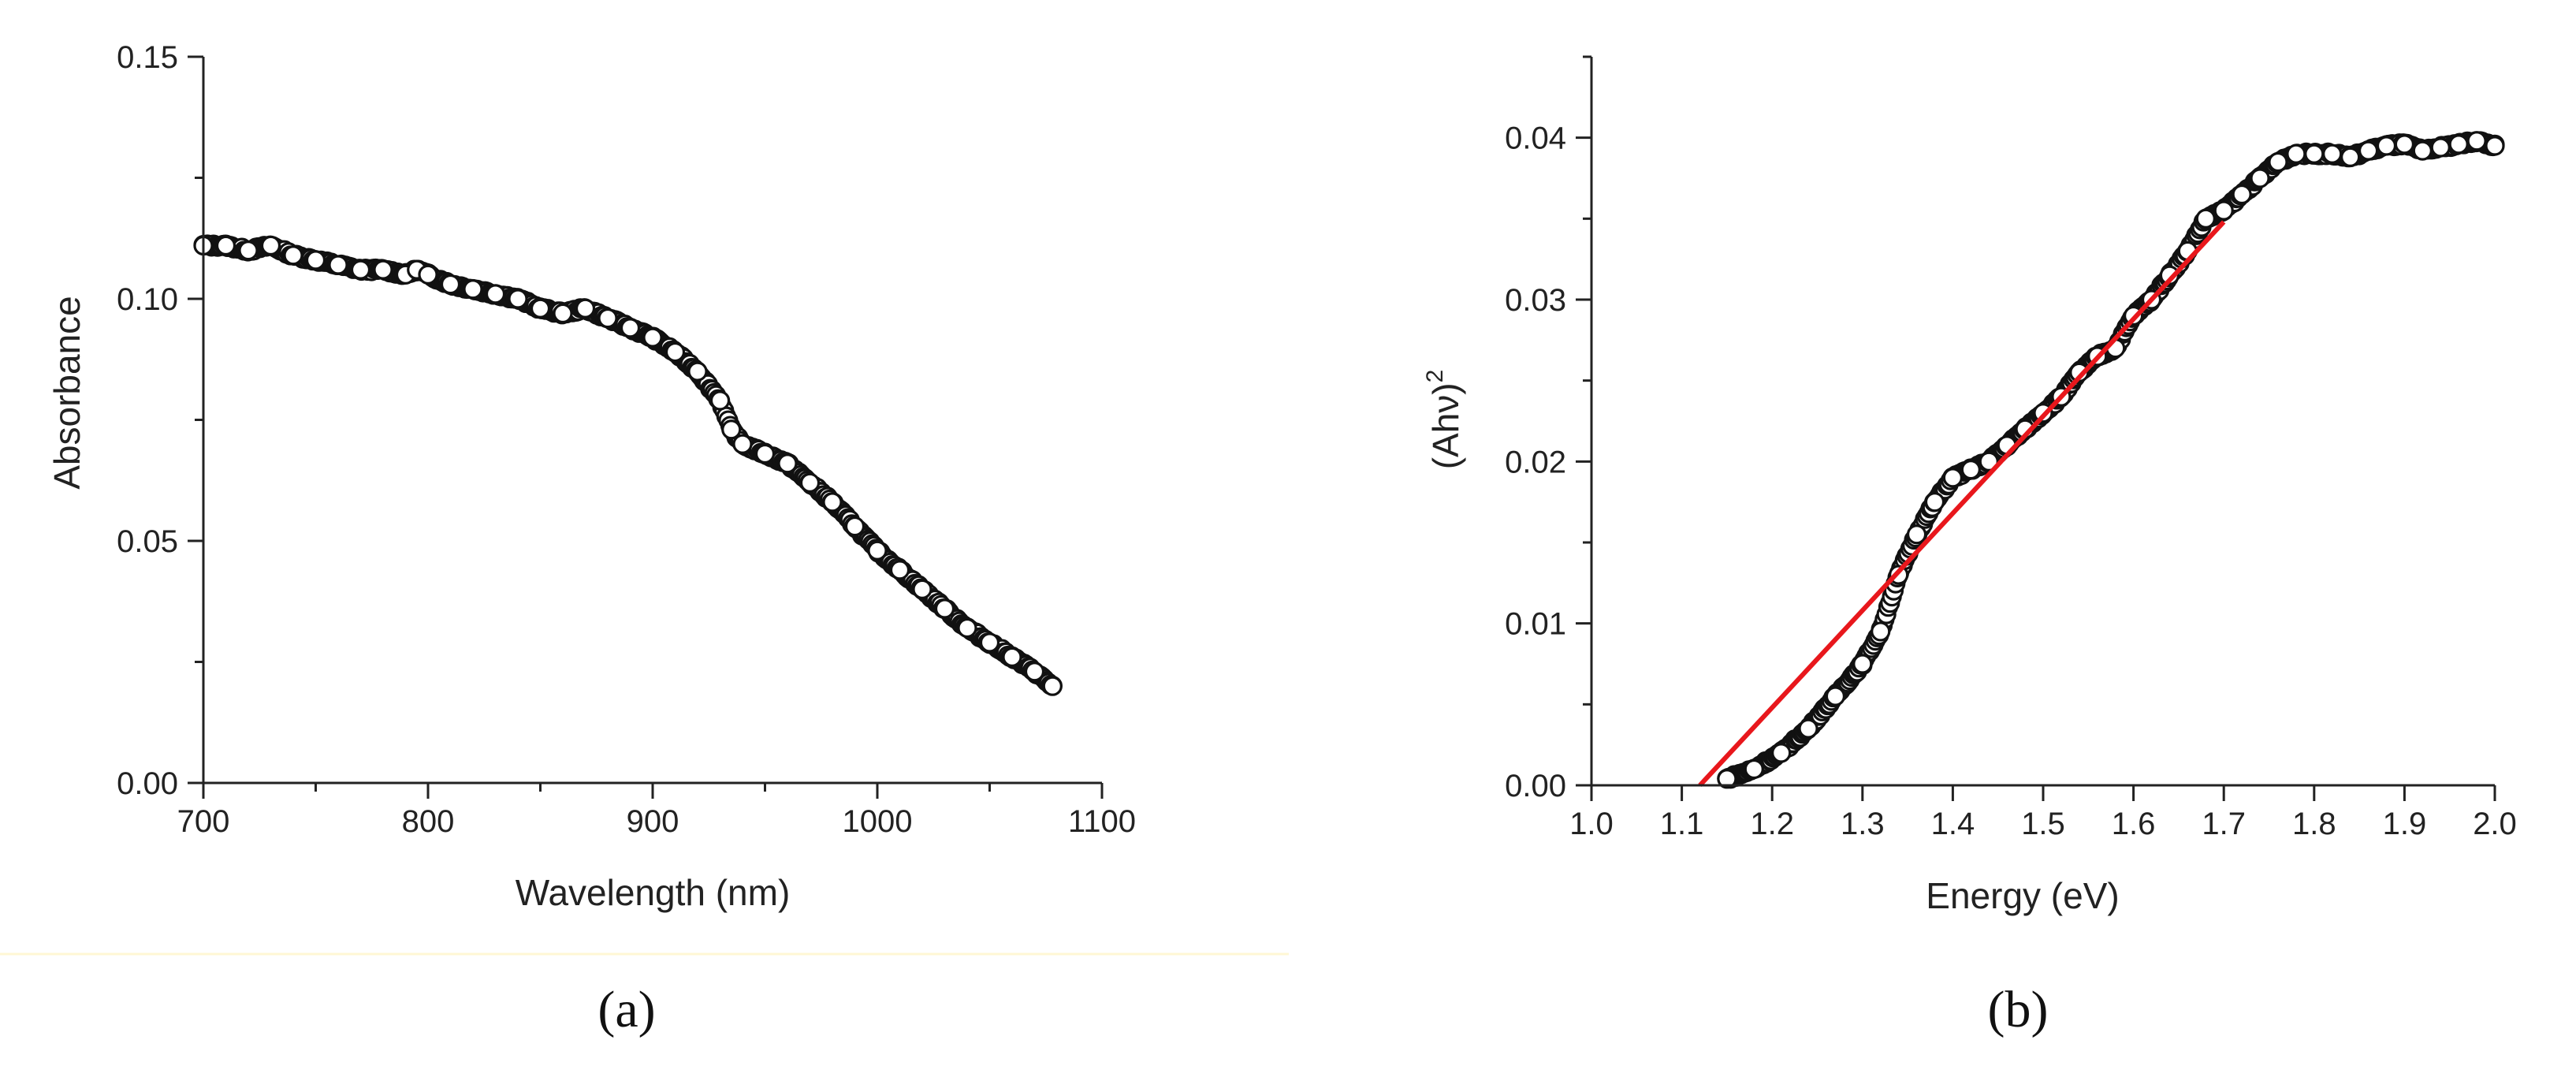  I want to click on panel-b-x-tick-label: 1.0, so click(1591, 824).